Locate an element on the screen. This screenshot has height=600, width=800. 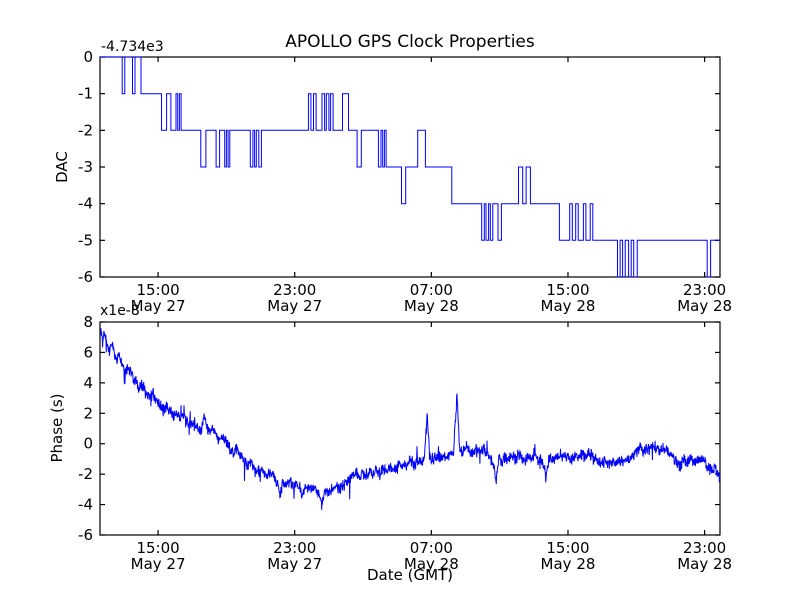
phase-ytick-label: 4 is located at coordinates (88, 383).